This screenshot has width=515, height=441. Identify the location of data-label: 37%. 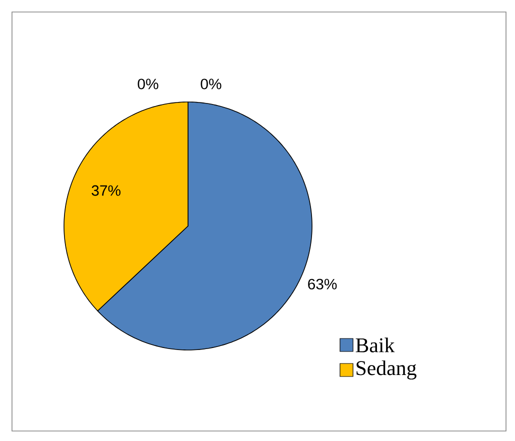
(106, 190).